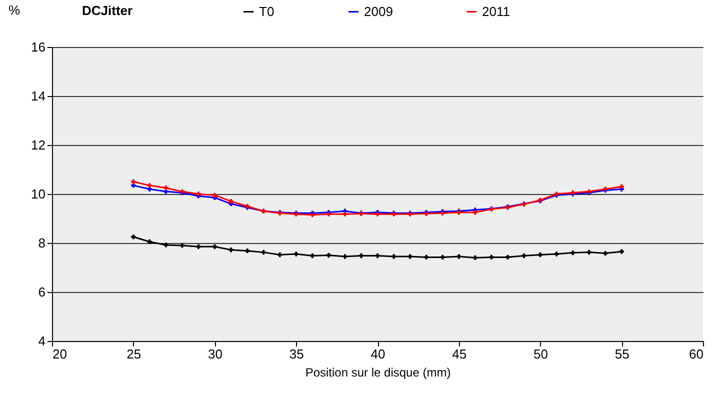 This screenshot has height=405, width=717. What do you see at coordinates (215, 354) in the screenshot?
I see `x-tick-label: 30` at bounding box center [215, 354].